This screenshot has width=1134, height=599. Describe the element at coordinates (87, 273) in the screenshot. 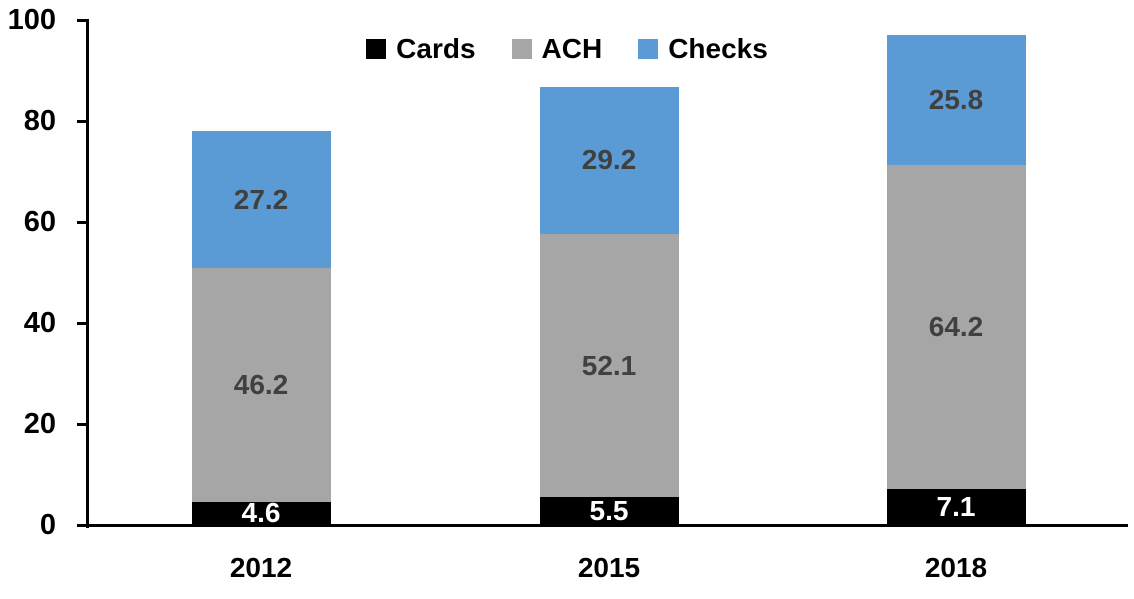

I see `y-axis-line` at that location.